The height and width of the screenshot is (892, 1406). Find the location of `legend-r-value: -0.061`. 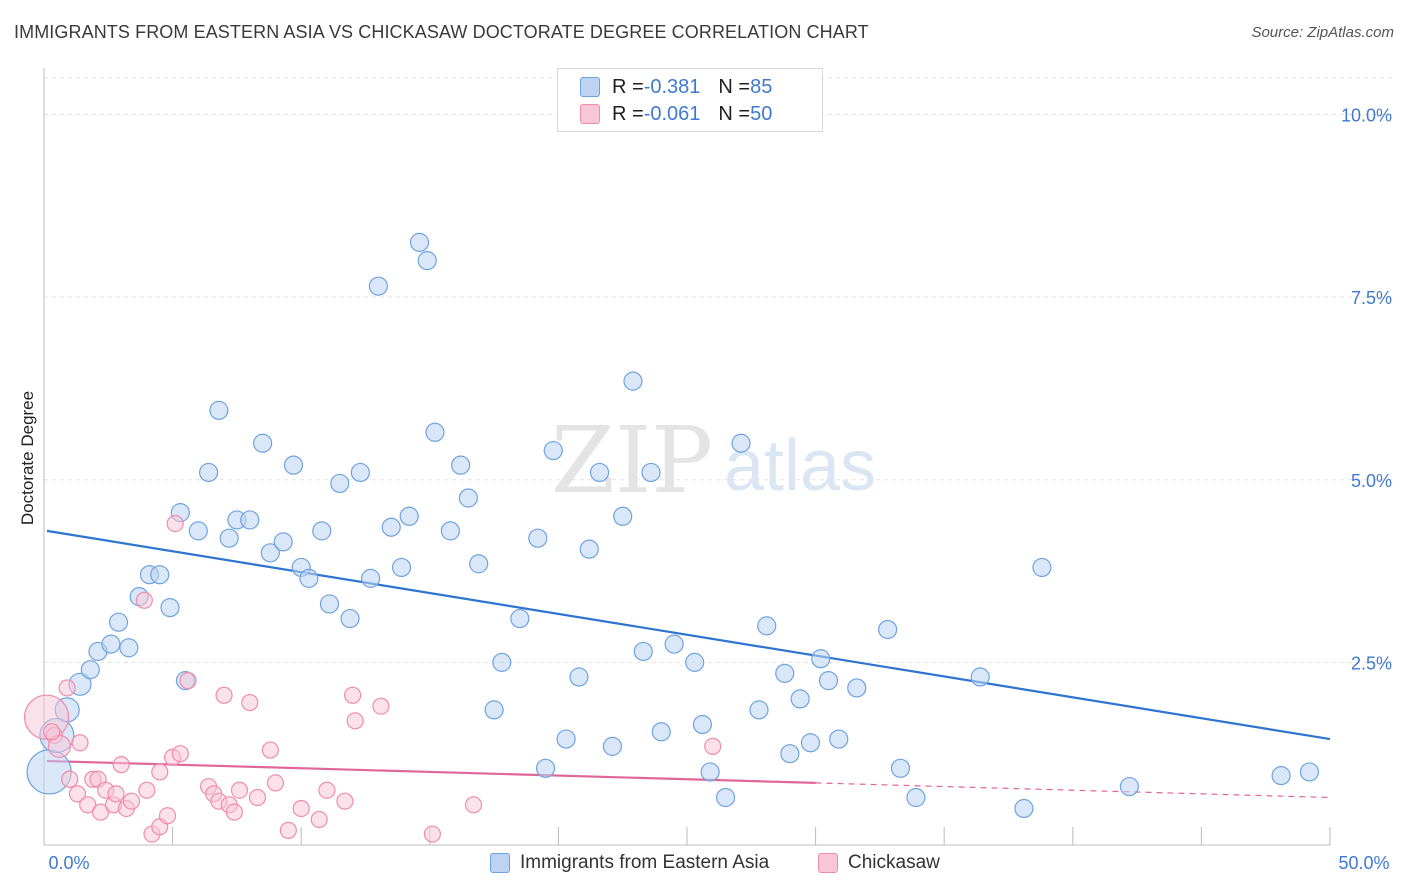

legend-r-value: -0.061 is located at coordinates (672, 113).